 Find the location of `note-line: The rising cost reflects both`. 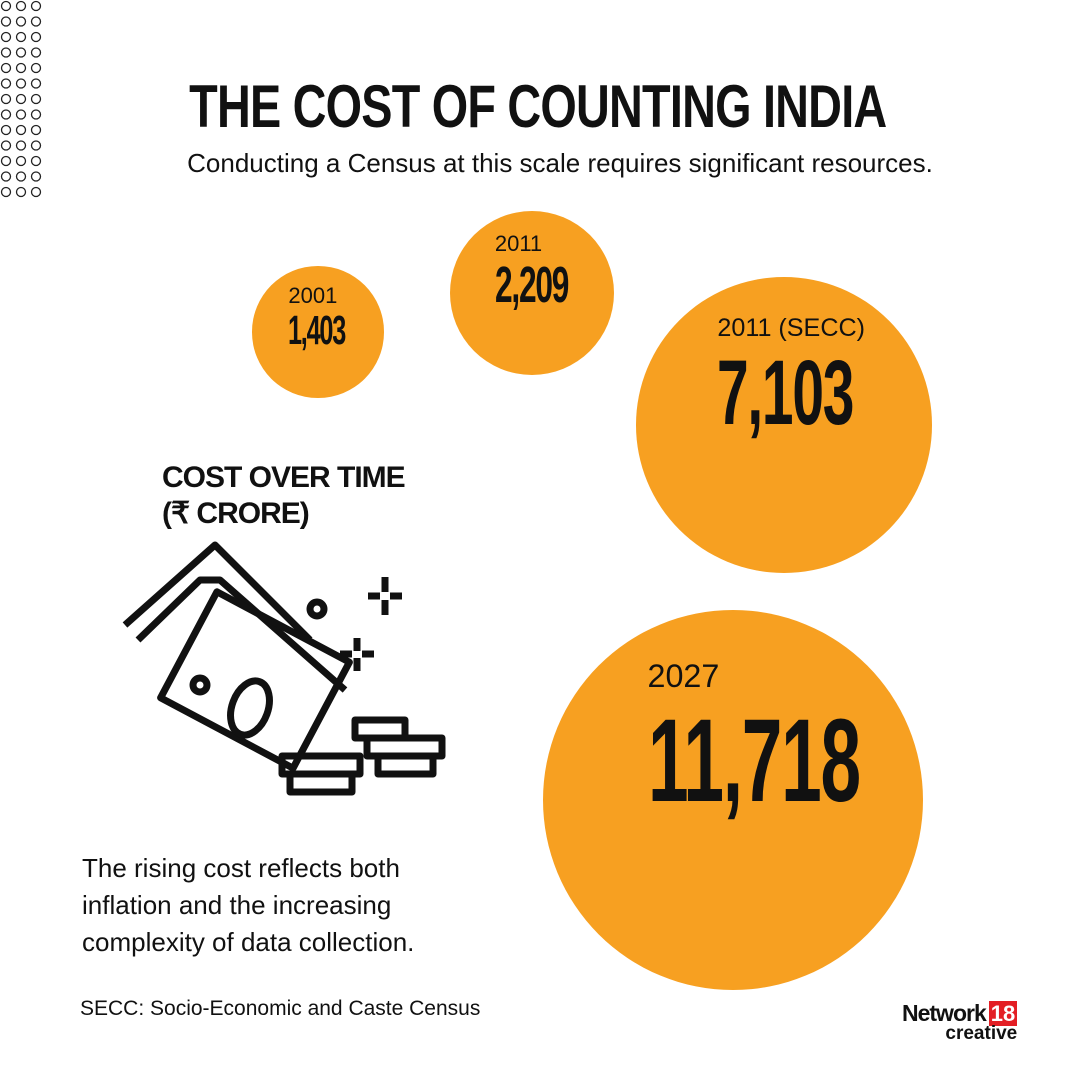

note-line: The rising cost reflects both is located at coordinates (241, 868).